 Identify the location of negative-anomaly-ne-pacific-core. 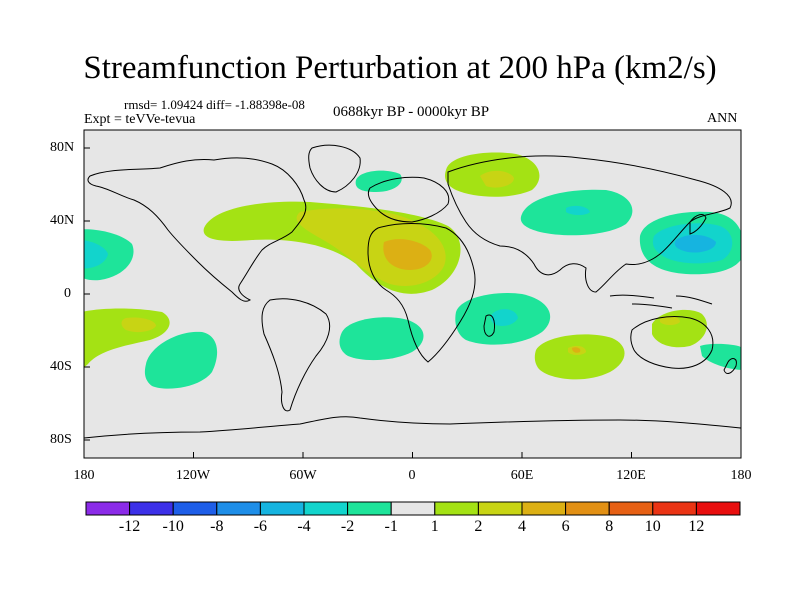
(96, 254).